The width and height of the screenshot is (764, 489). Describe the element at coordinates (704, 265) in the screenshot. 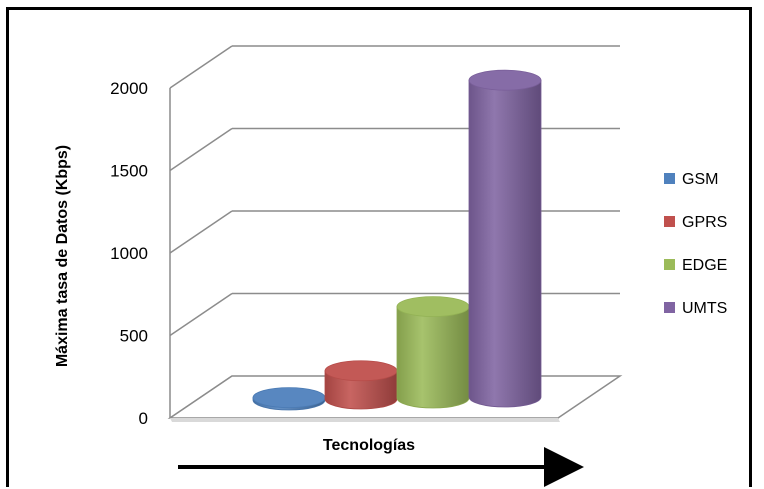

I see `legend-label: EDGE` at that location.